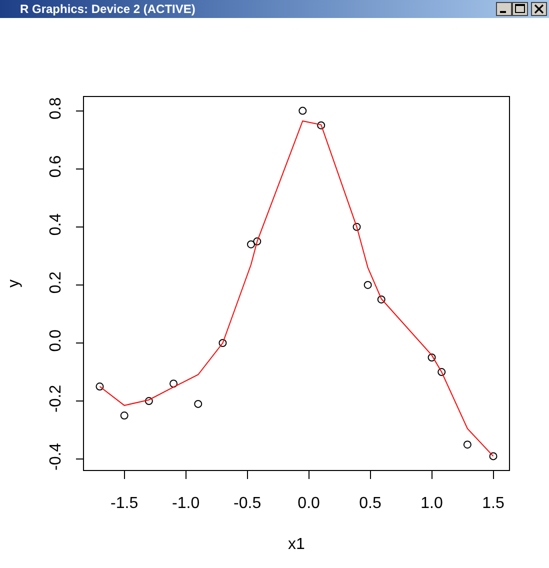 The width and height of the screenshot is (549, 568). I want to click on y-tick-label: -0.4, so click(56, 456).